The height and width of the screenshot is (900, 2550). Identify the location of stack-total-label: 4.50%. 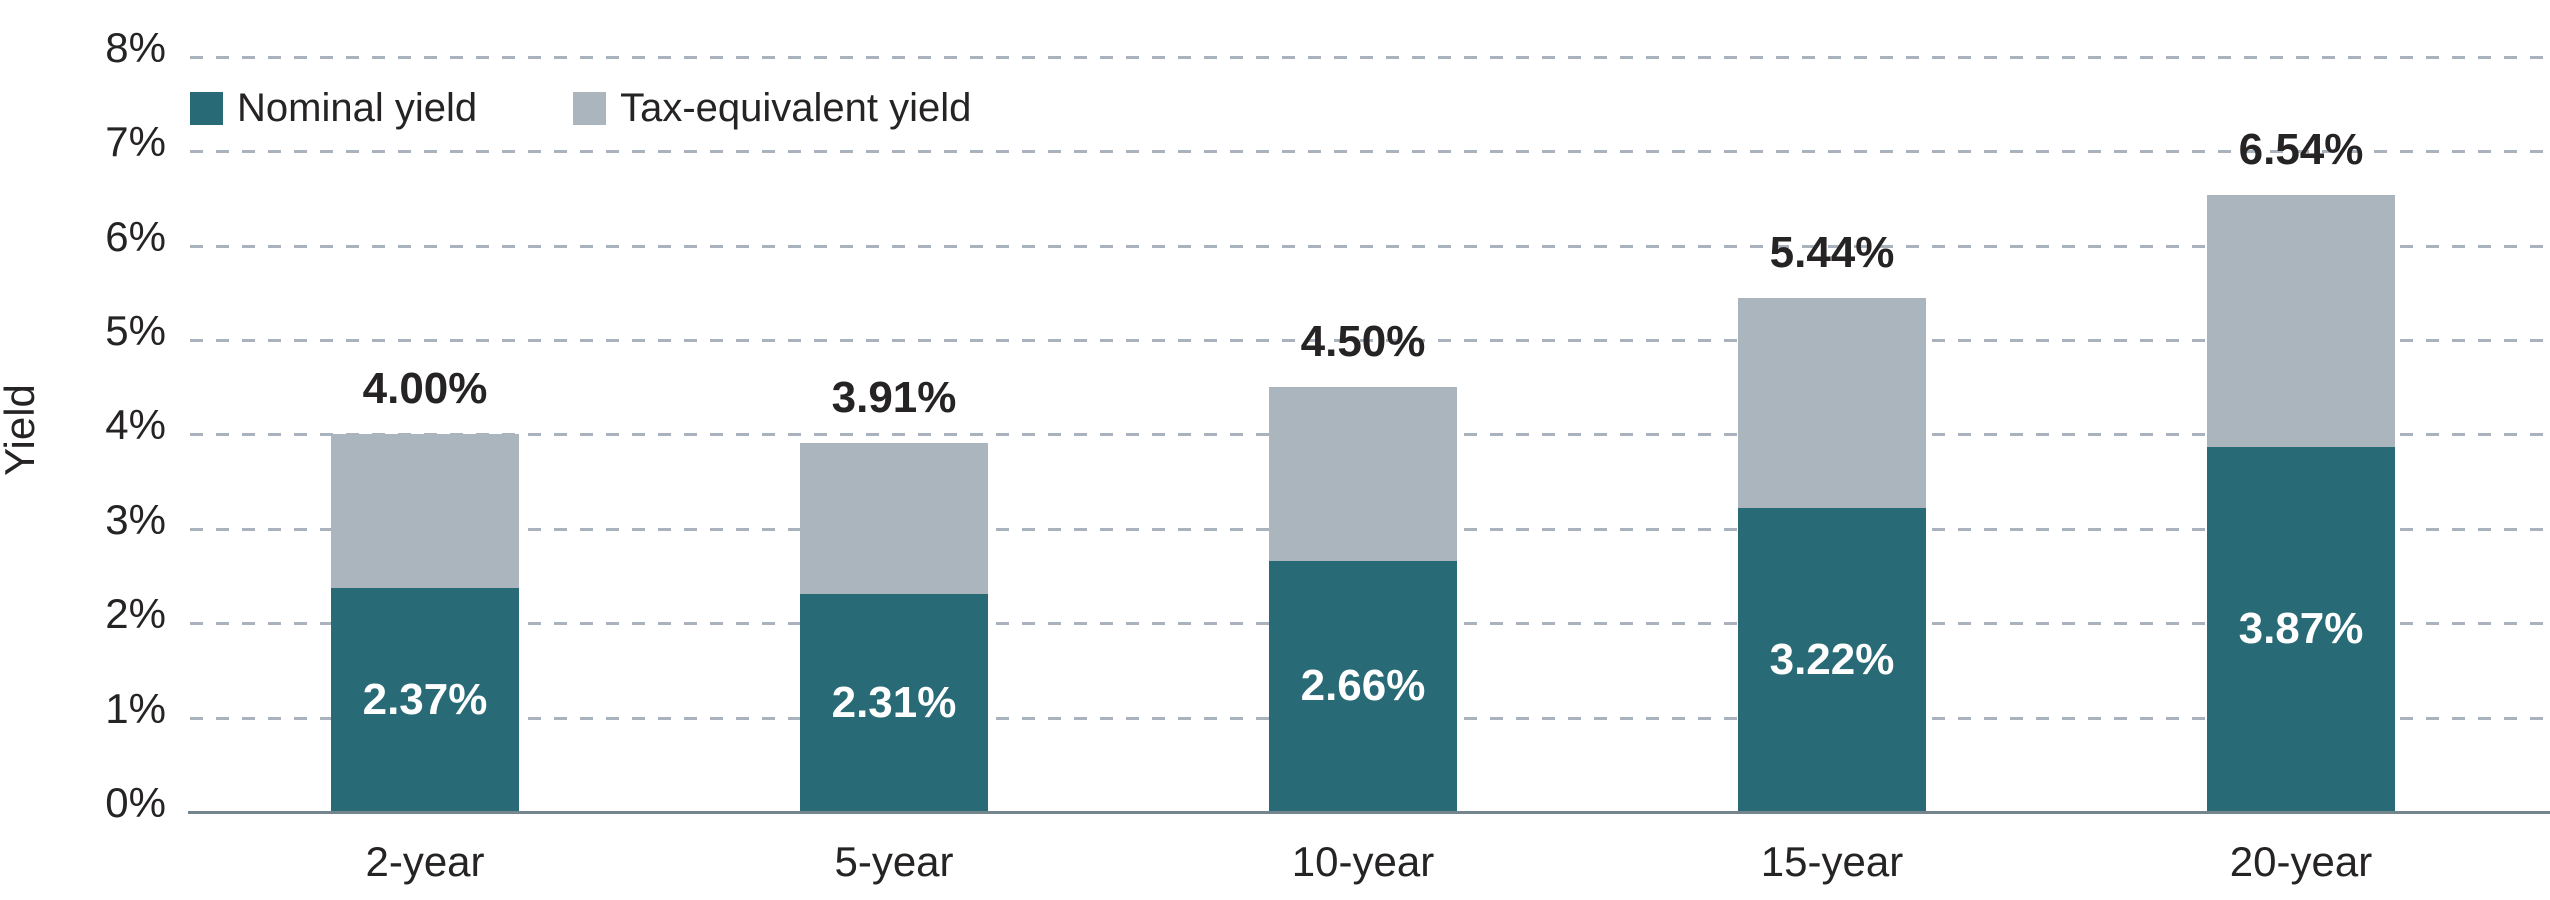
(1363, 342).